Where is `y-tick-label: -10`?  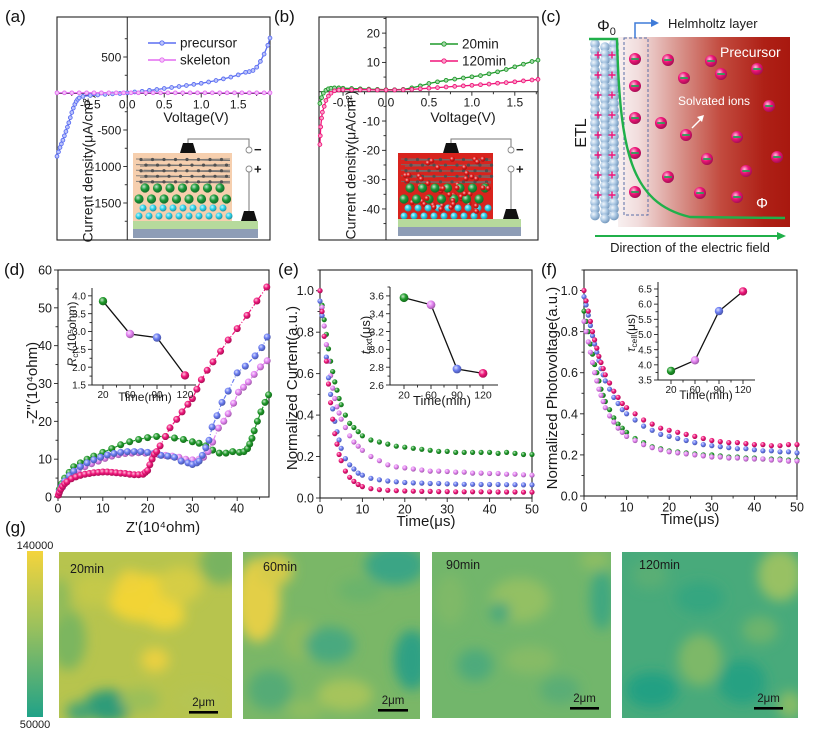
y-tick-label: -10 is located at coordinates (372, 121).